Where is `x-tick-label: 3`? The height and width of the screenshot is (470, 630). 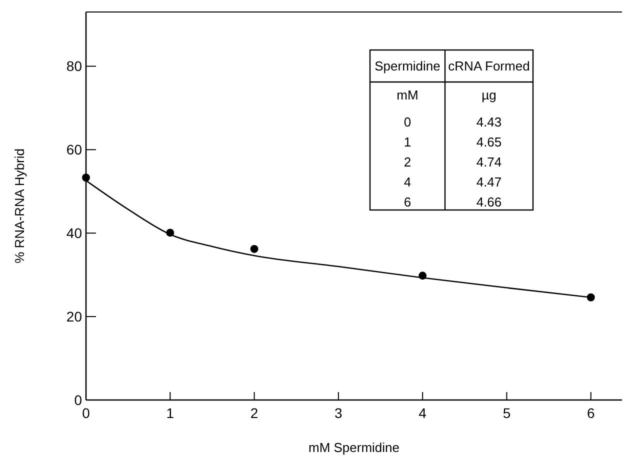
x-tick-label: 3 is located at coordinates (338, 413).